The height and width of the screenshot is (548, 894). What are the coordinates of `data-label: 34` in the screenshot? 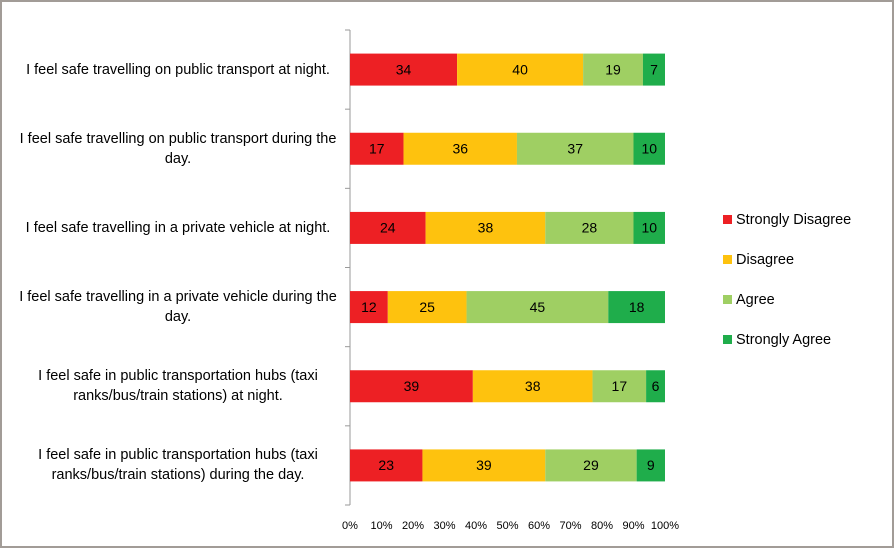 It's located at (404, 69).